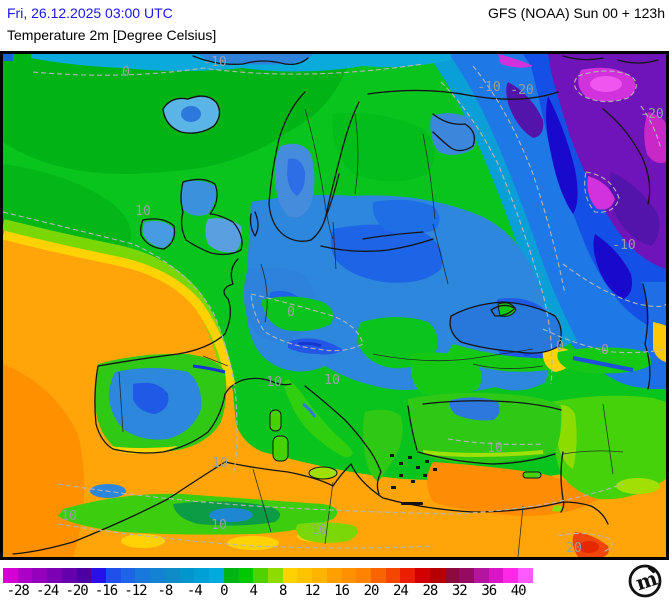 The height and width of the screenshot is (600, 669). What do you see at coordinates (489, 591) in the screenshot?
I see `legend-tick-label: 36` at bounding box center [489, 591].